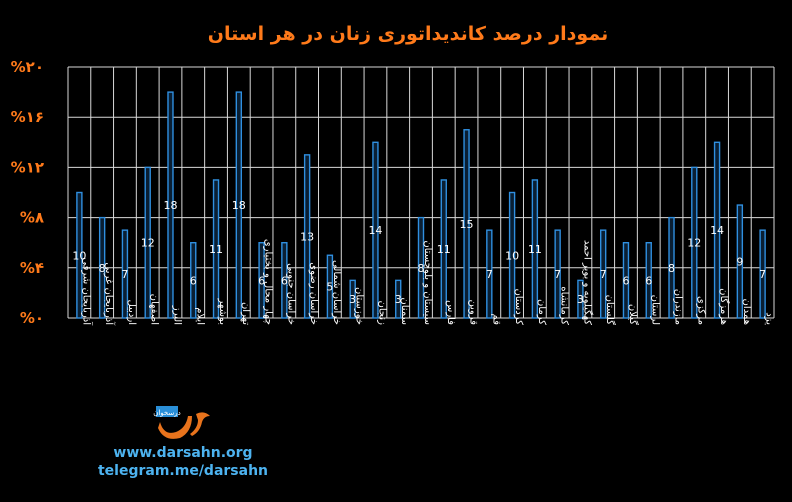 Image resolution: width=792 pixels, height=502 pixels. Describe the element at coordinates (109, 294) in the screenshot. I see `x-tick-label: آذربایجان غربی` at that location.